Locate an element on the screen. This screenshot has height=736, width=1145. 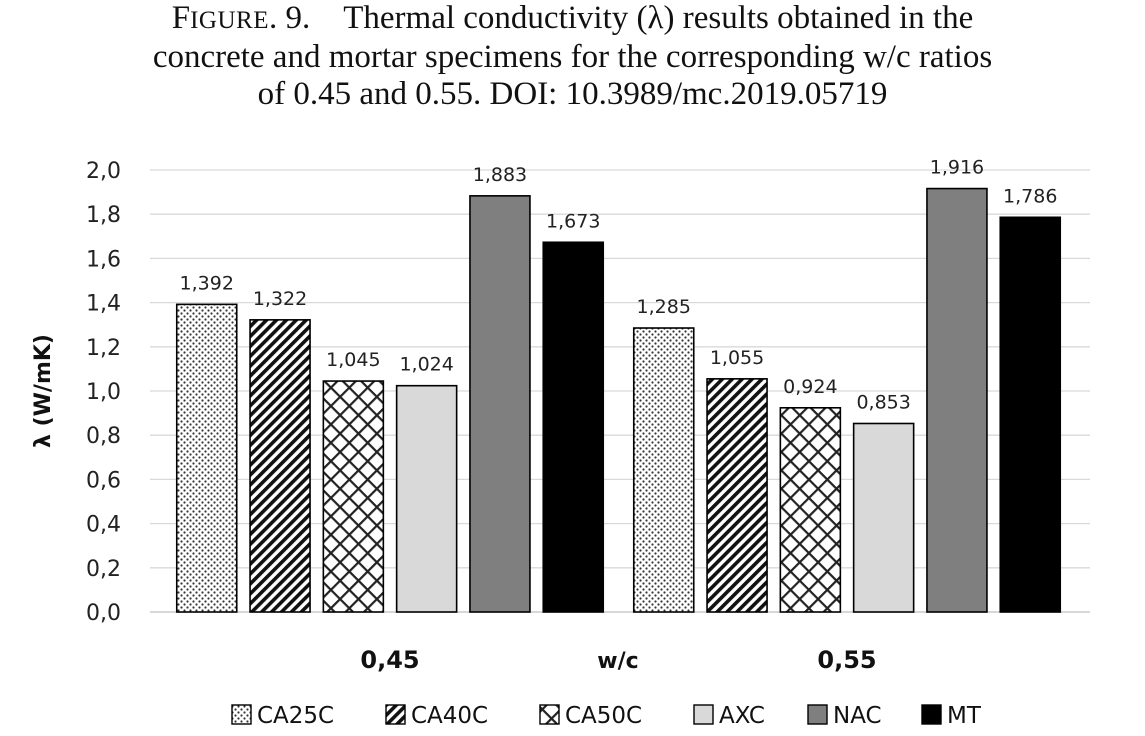
data-label: 1,322 is located at coordinates (280, 299).